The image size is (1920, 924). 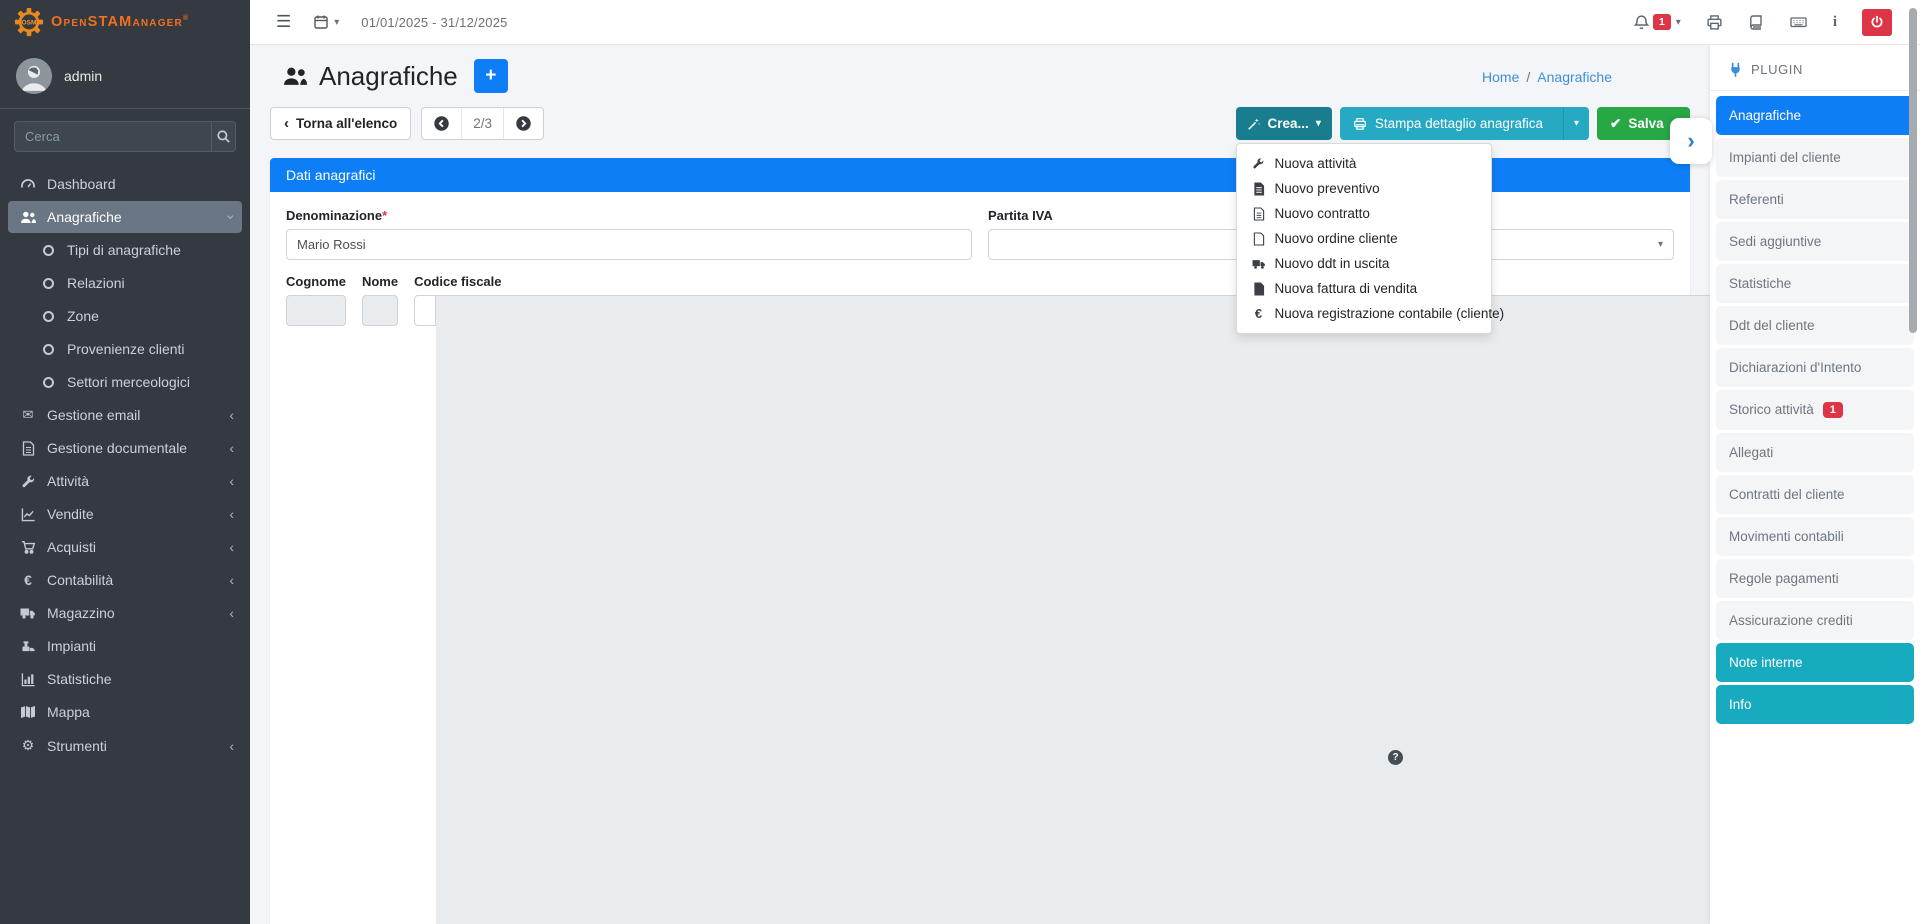 What do you see at coordinates (1574, 77) in the screenshot?
I see `breadcrumb-current-link: Anagrafiche` at bounding box center [1574, 77].